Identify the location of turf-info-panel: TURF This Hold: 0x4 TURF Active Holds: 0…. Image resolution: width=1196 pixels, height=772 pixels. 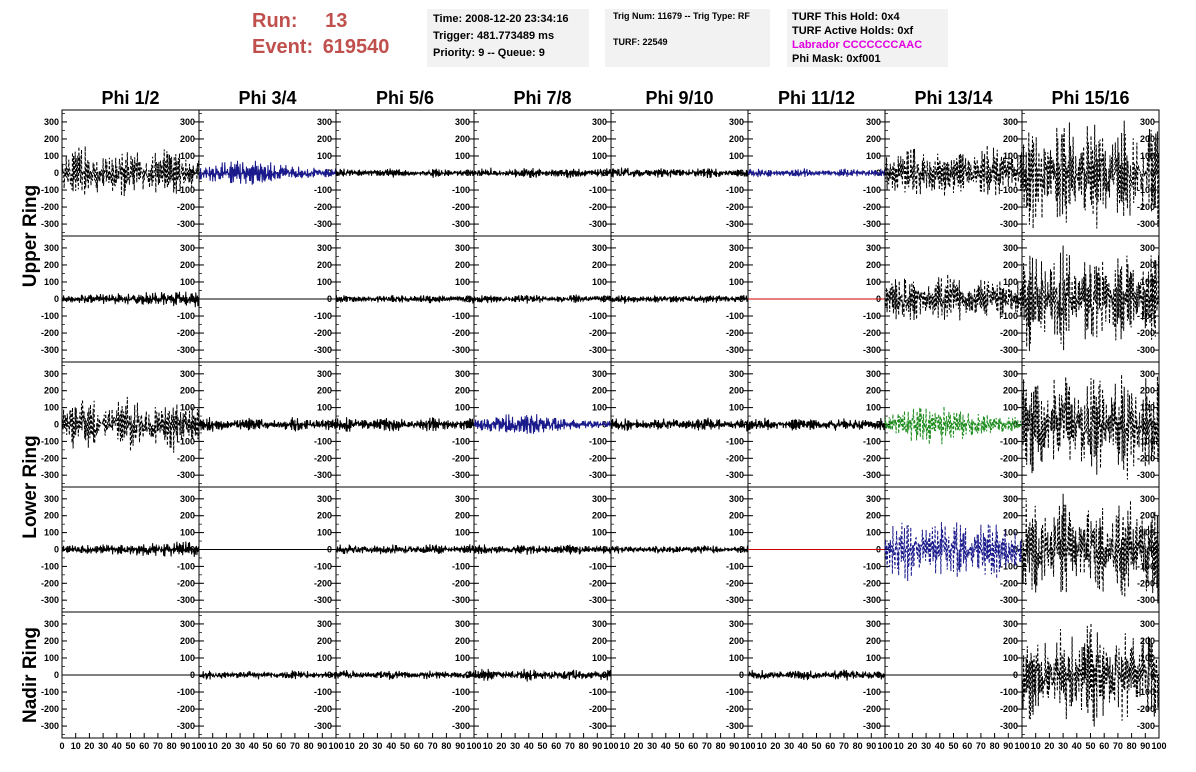
(867, 38).